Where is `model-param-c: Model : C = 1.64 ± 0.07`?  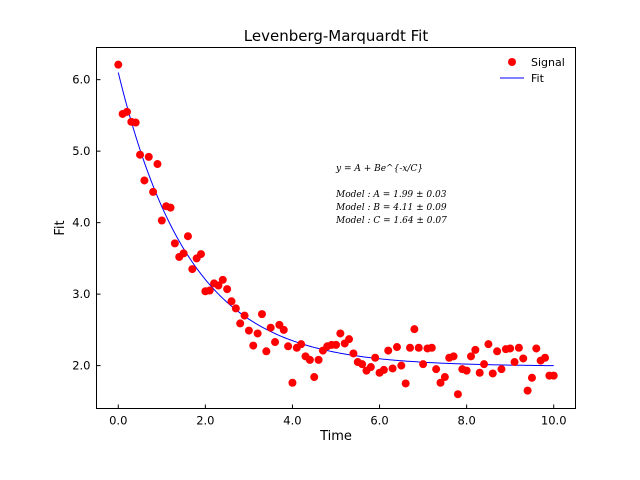 model-param-c: Model : C = 1.64 ± 0.07 is located at coordinates (391, 221).